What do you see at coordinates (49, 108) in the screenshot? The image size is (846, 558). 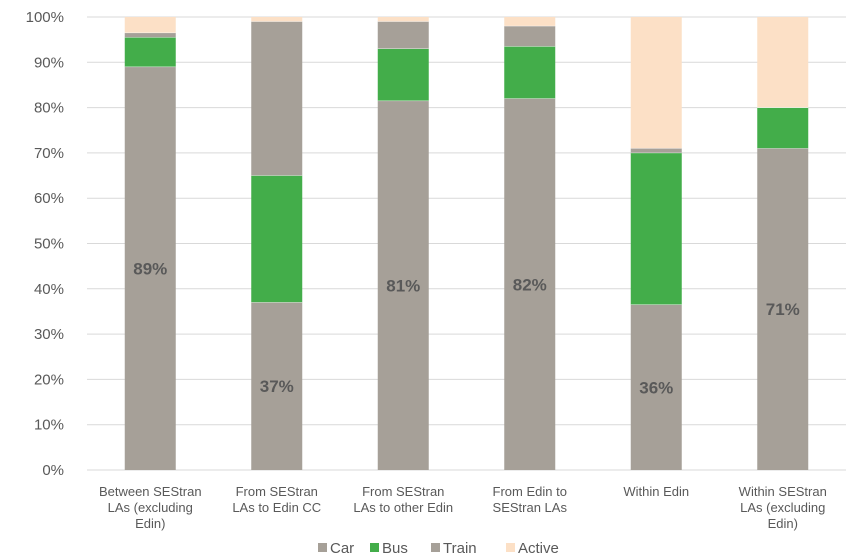 I see `y-tick-label: 80%` at bounding box center [49, 108].